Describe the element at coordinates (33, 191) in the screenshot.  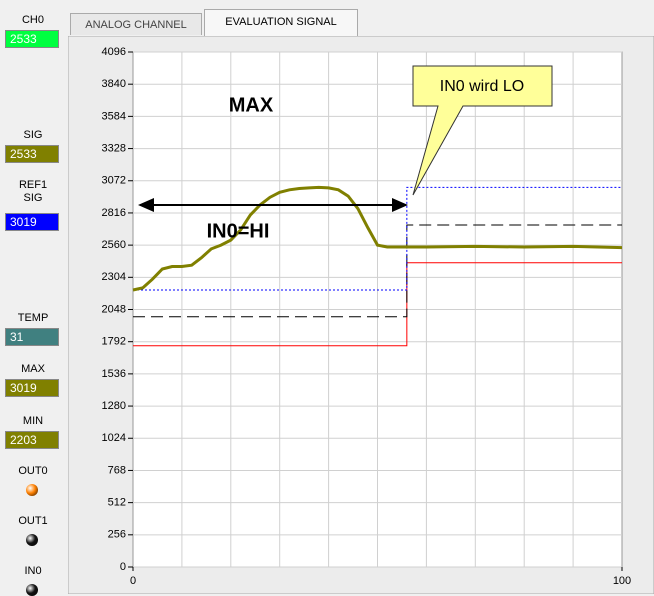
I see `display-label: REF1 SIG` at that location.